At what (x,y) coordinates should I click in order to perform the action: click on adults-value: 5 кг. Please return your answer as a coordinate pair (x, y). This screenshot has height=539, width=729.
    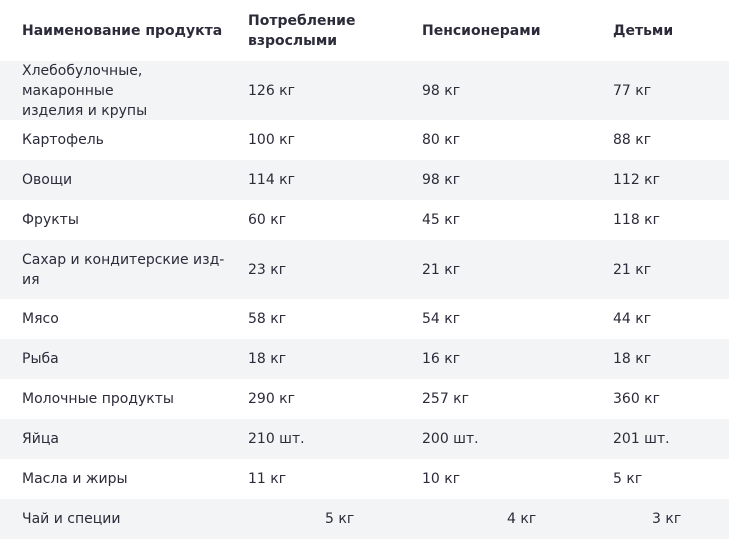
    Looking at the image, I should click on (340, 519).